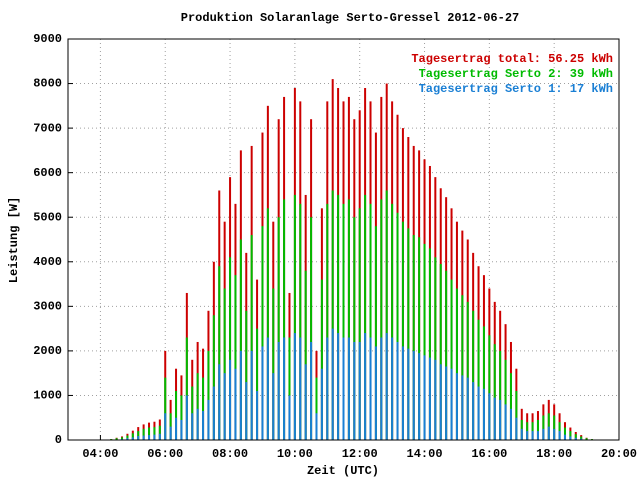 Image resolution: width=640 pixels, height=480 pixels. What do you see at coordinates (489, 454) in the screenshot?
I see `x-tick-label: 16:00` at bounding box center [489, 454].